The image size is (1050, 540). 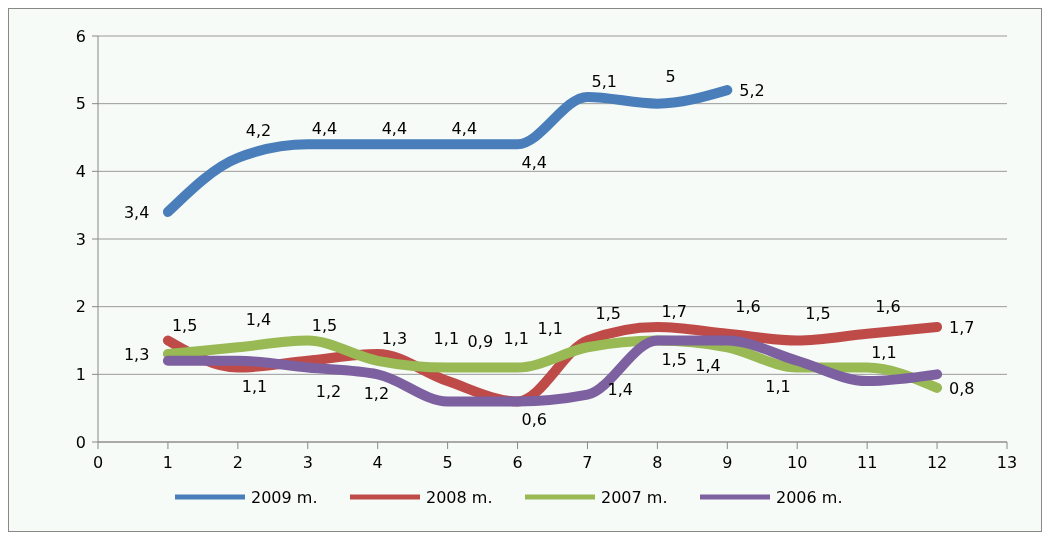 I want to click on legend-label: 2007 m., so click(x=634, y=497).